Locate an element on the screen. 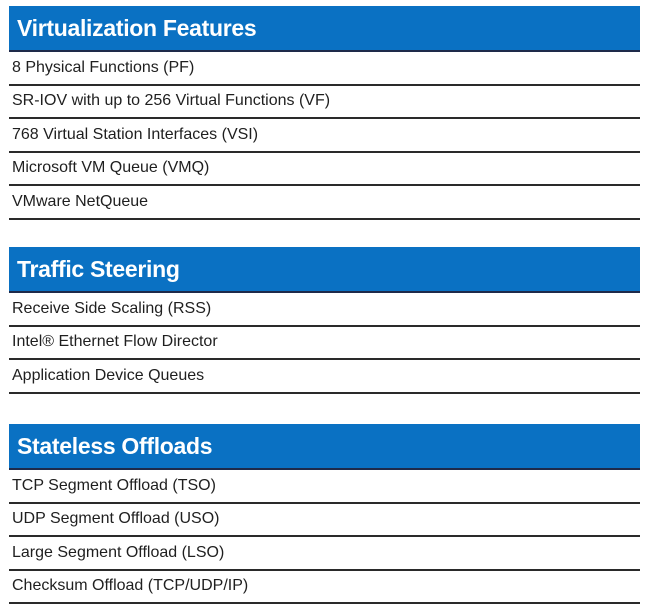 The width and height of the screenshot is (650, 610). section-title: Stateless Offloads is located at coordinates (324, 447).